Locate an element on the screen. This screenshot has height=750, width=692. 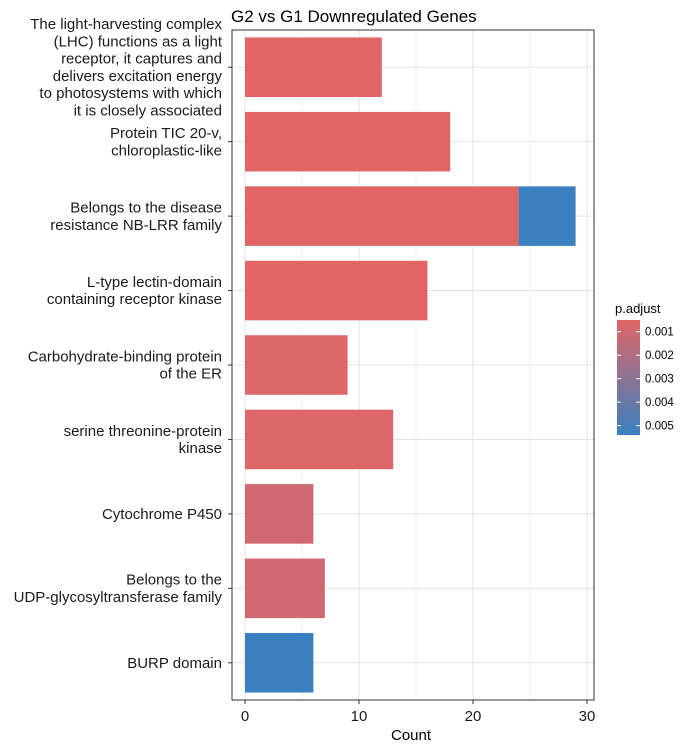
category-label: serine threonine-protein kinase is located at coordinates (143, 440).